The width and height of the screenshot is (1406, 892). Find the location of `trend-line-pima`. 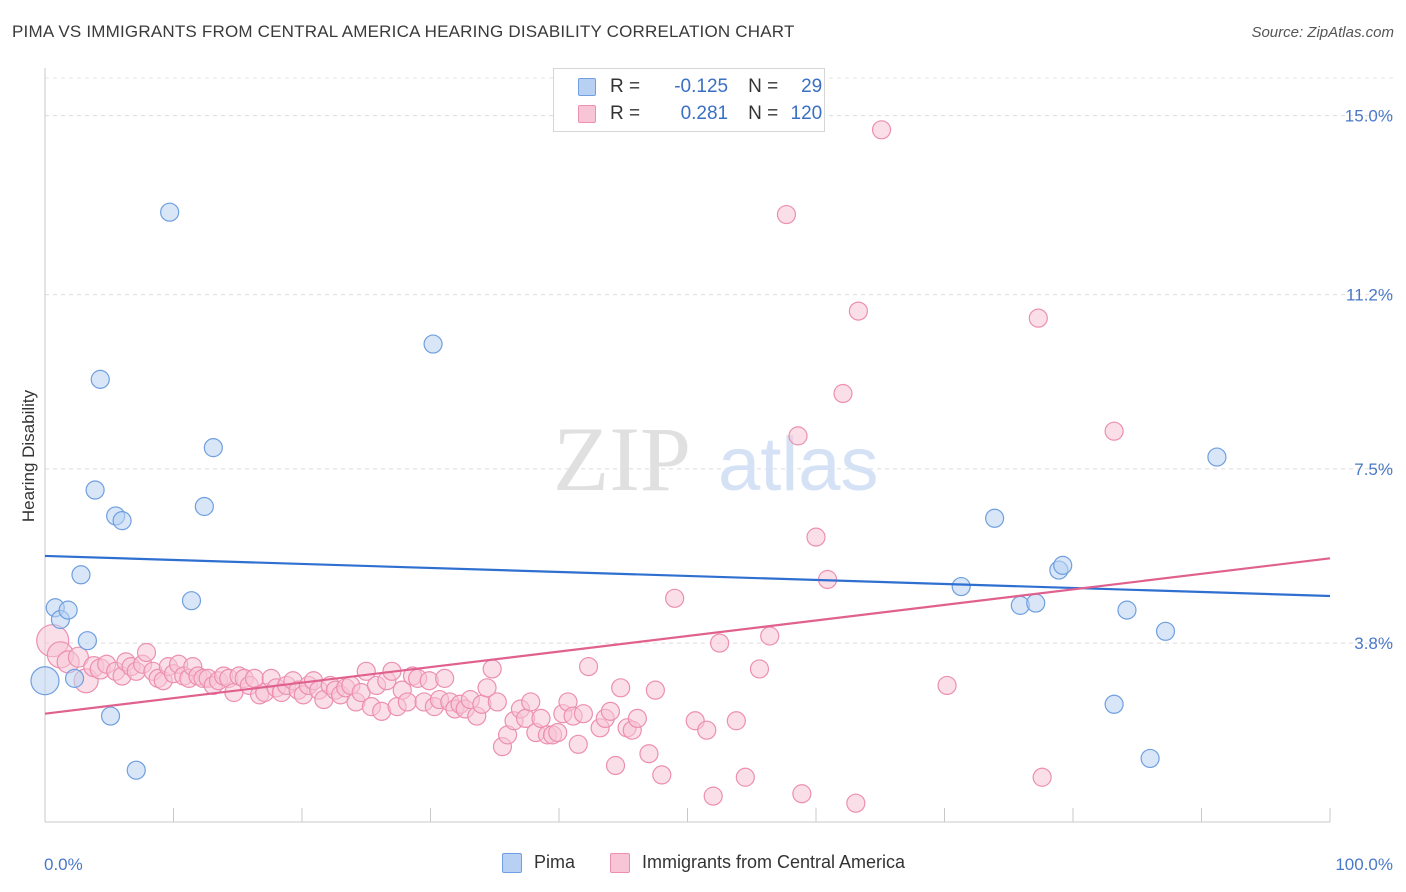

trend-line-pima is located at coordinates (687, 576).